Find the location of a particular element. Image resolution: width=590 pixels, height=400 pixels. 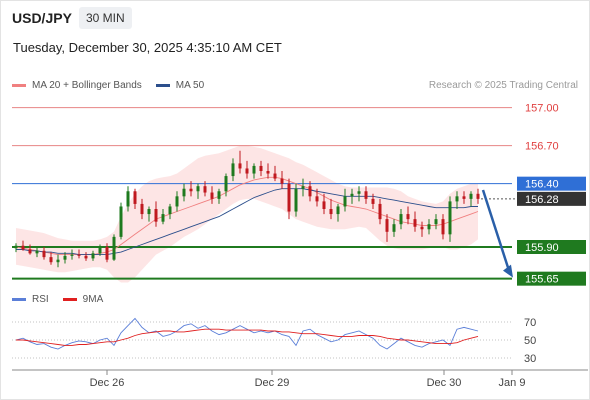

x-tick-label: Dec 30 is located at coordinates (444, 383).